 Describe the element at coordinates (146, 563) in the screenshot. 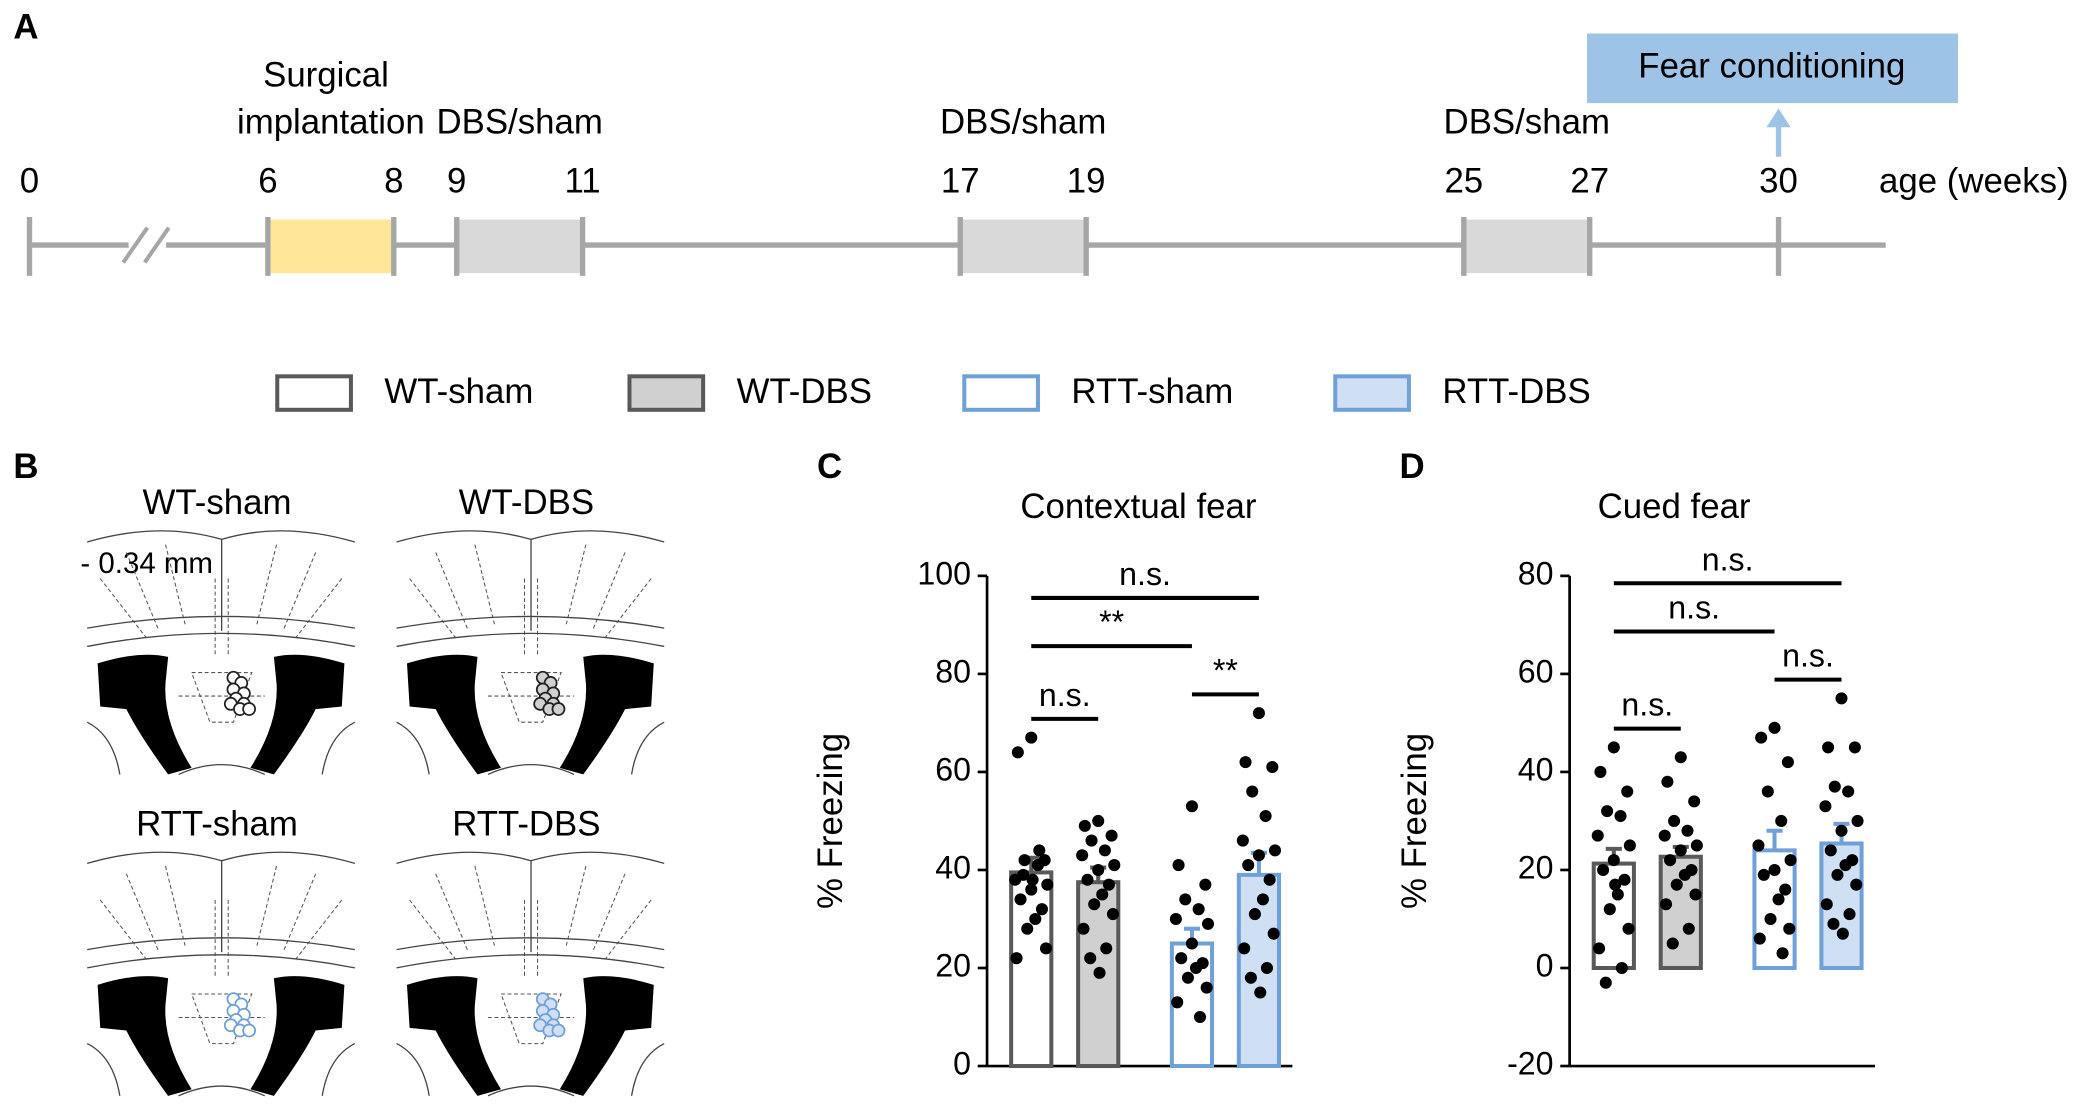

I see `coordinate-label: - 0.34 mm` at that location.